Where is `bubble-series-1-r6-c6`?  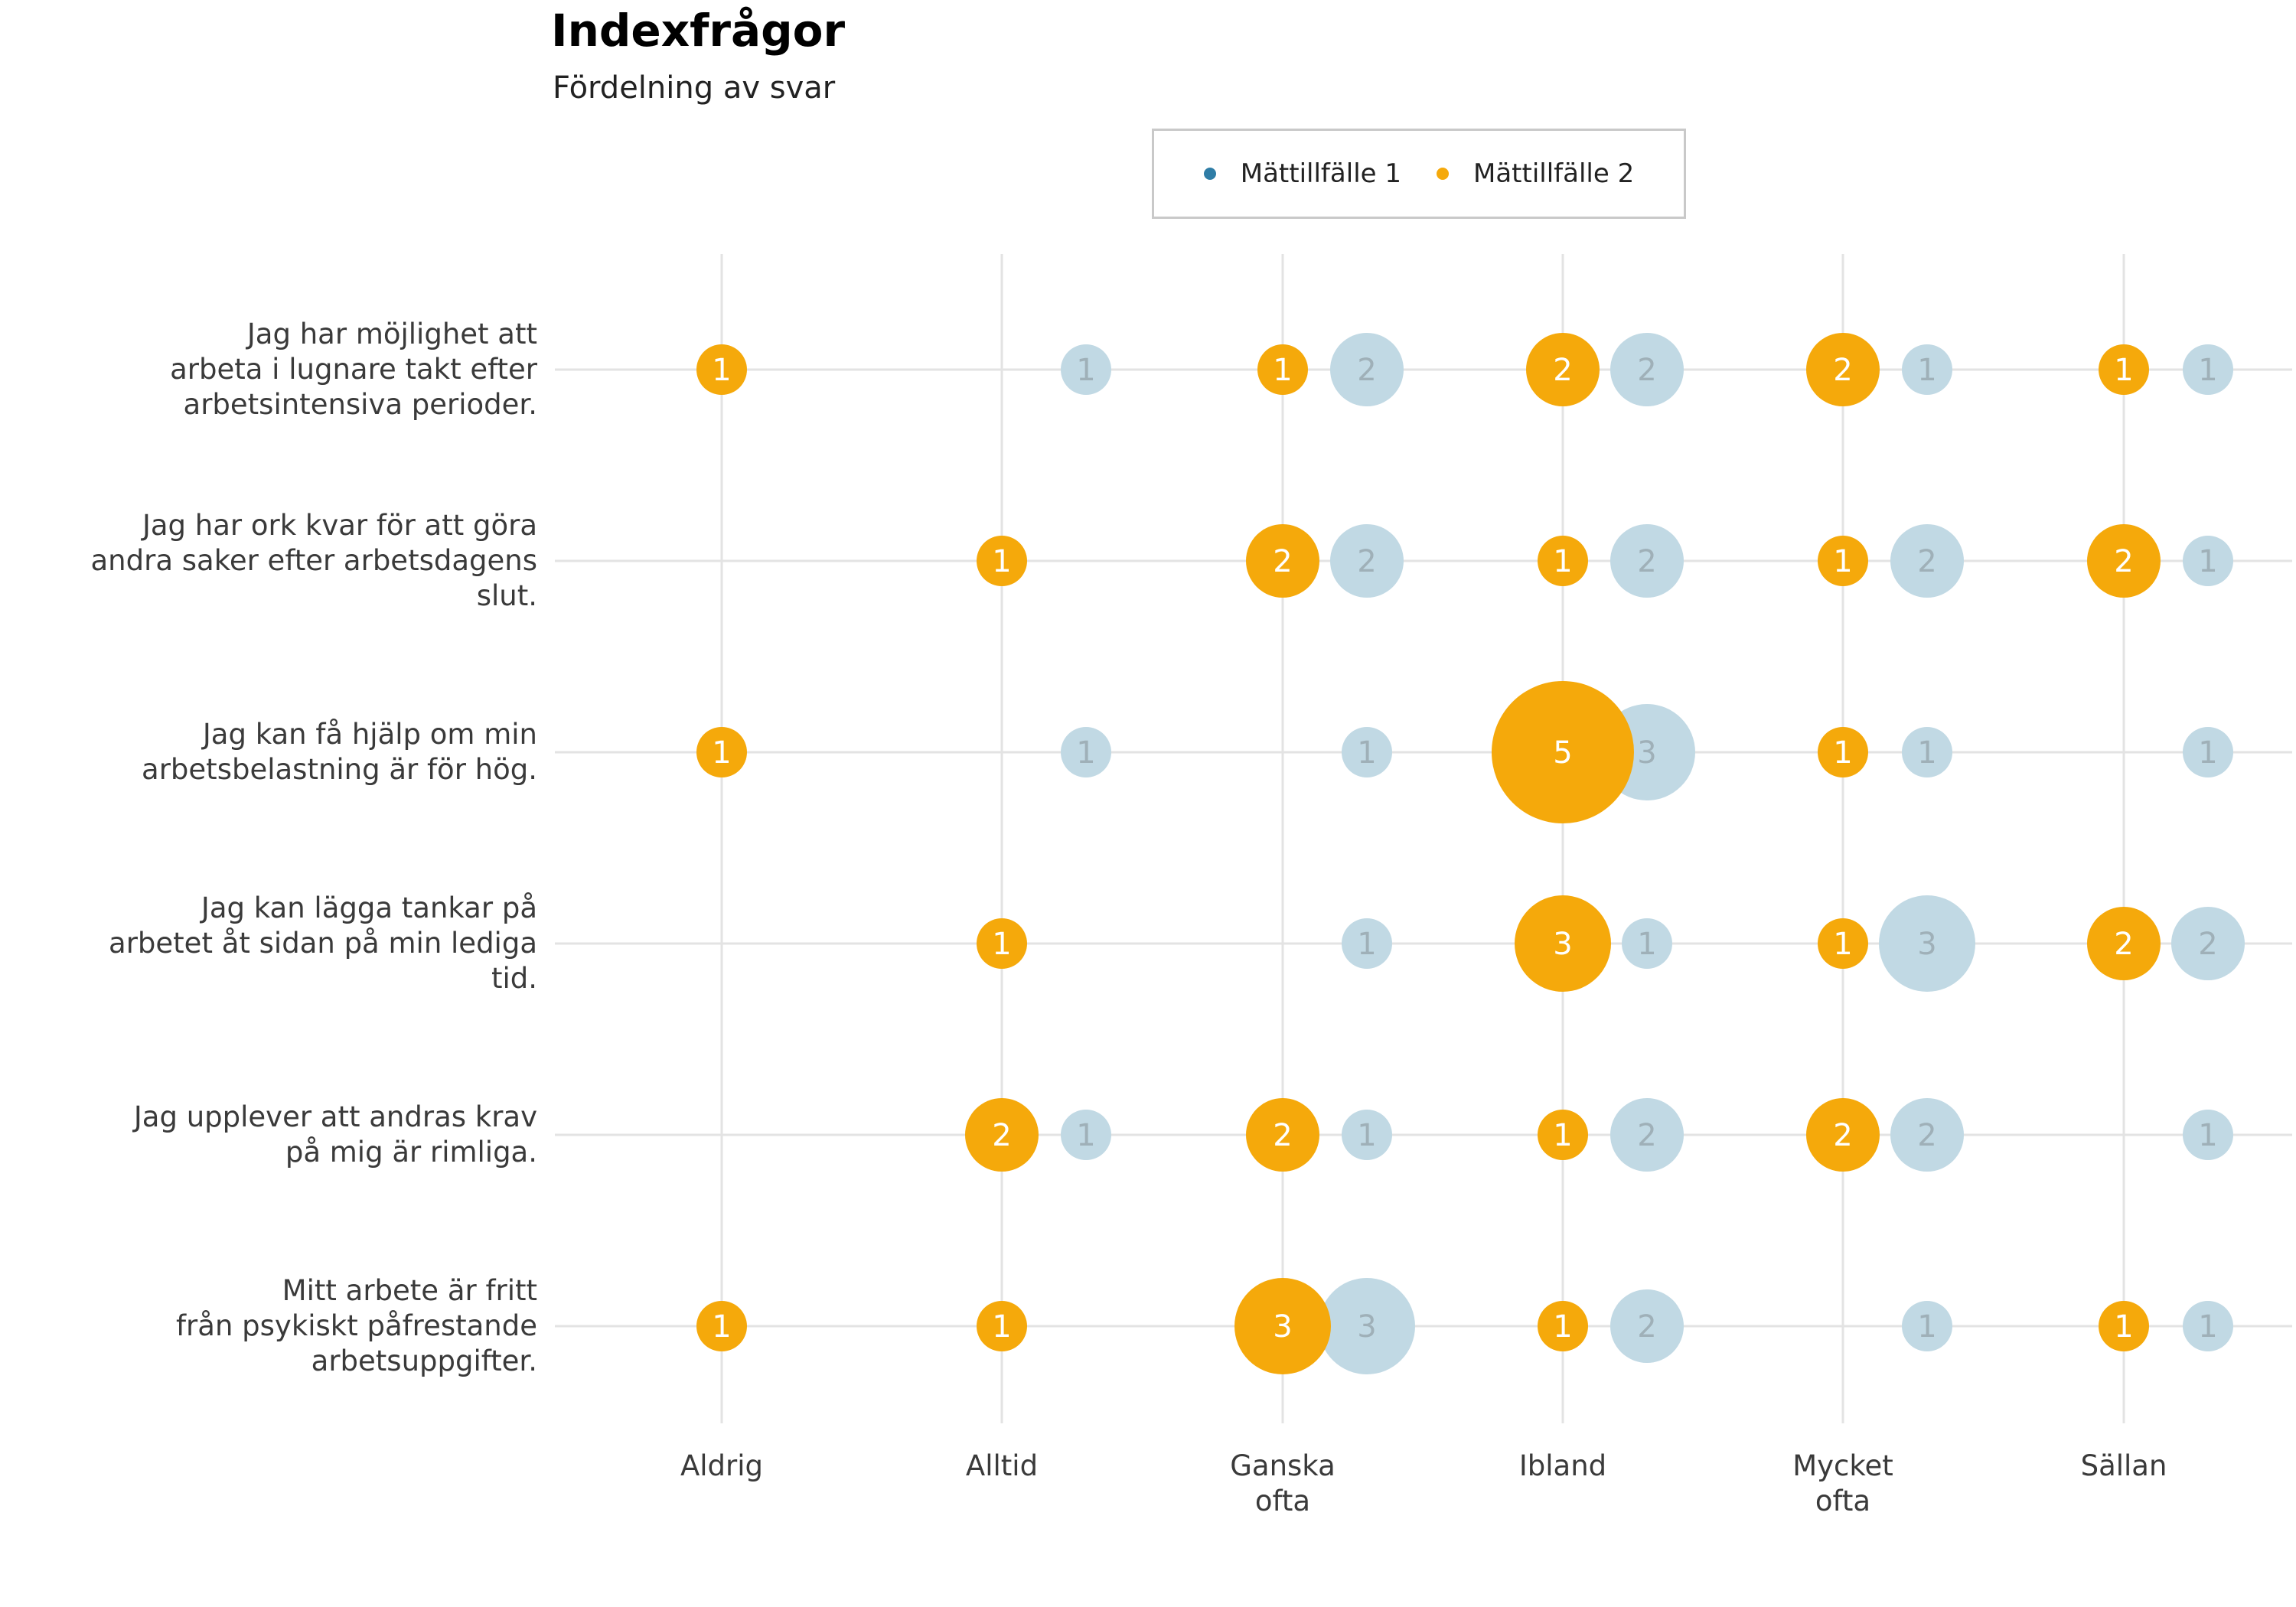
bubble-series-1-r6-c6 is located at coordinates (2208, 1326).